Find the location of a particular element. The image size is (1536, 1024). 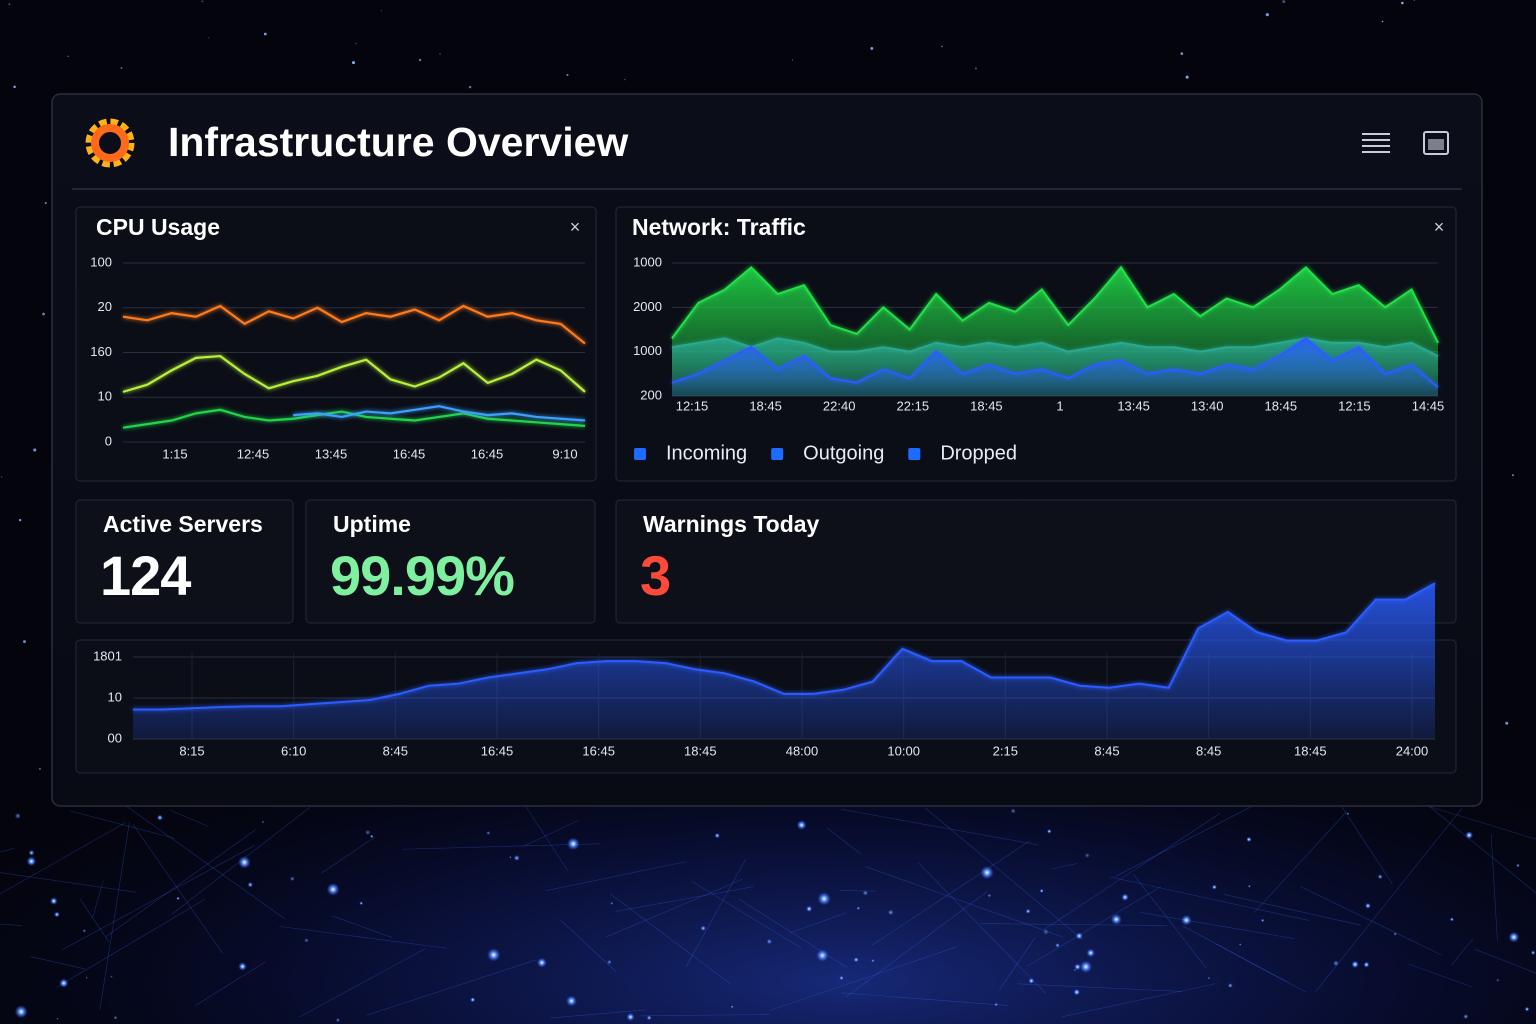

x-tick-label: 12:15 is located at coordinates (692, 405).